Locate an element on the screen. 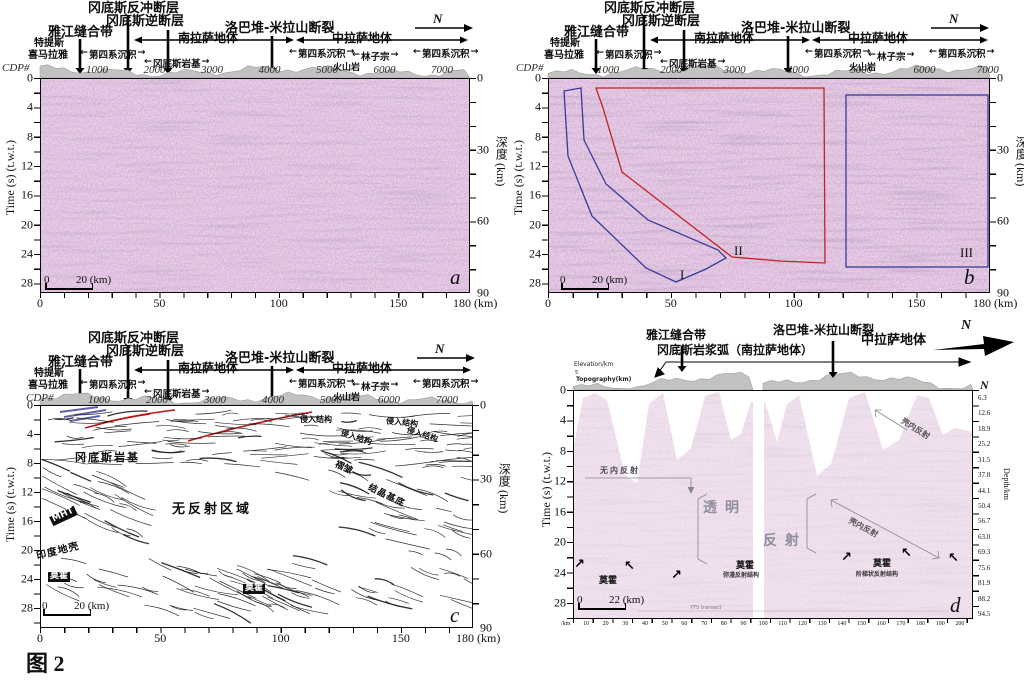  distance-tick-d: 10 is located at coordinates (586, 624).